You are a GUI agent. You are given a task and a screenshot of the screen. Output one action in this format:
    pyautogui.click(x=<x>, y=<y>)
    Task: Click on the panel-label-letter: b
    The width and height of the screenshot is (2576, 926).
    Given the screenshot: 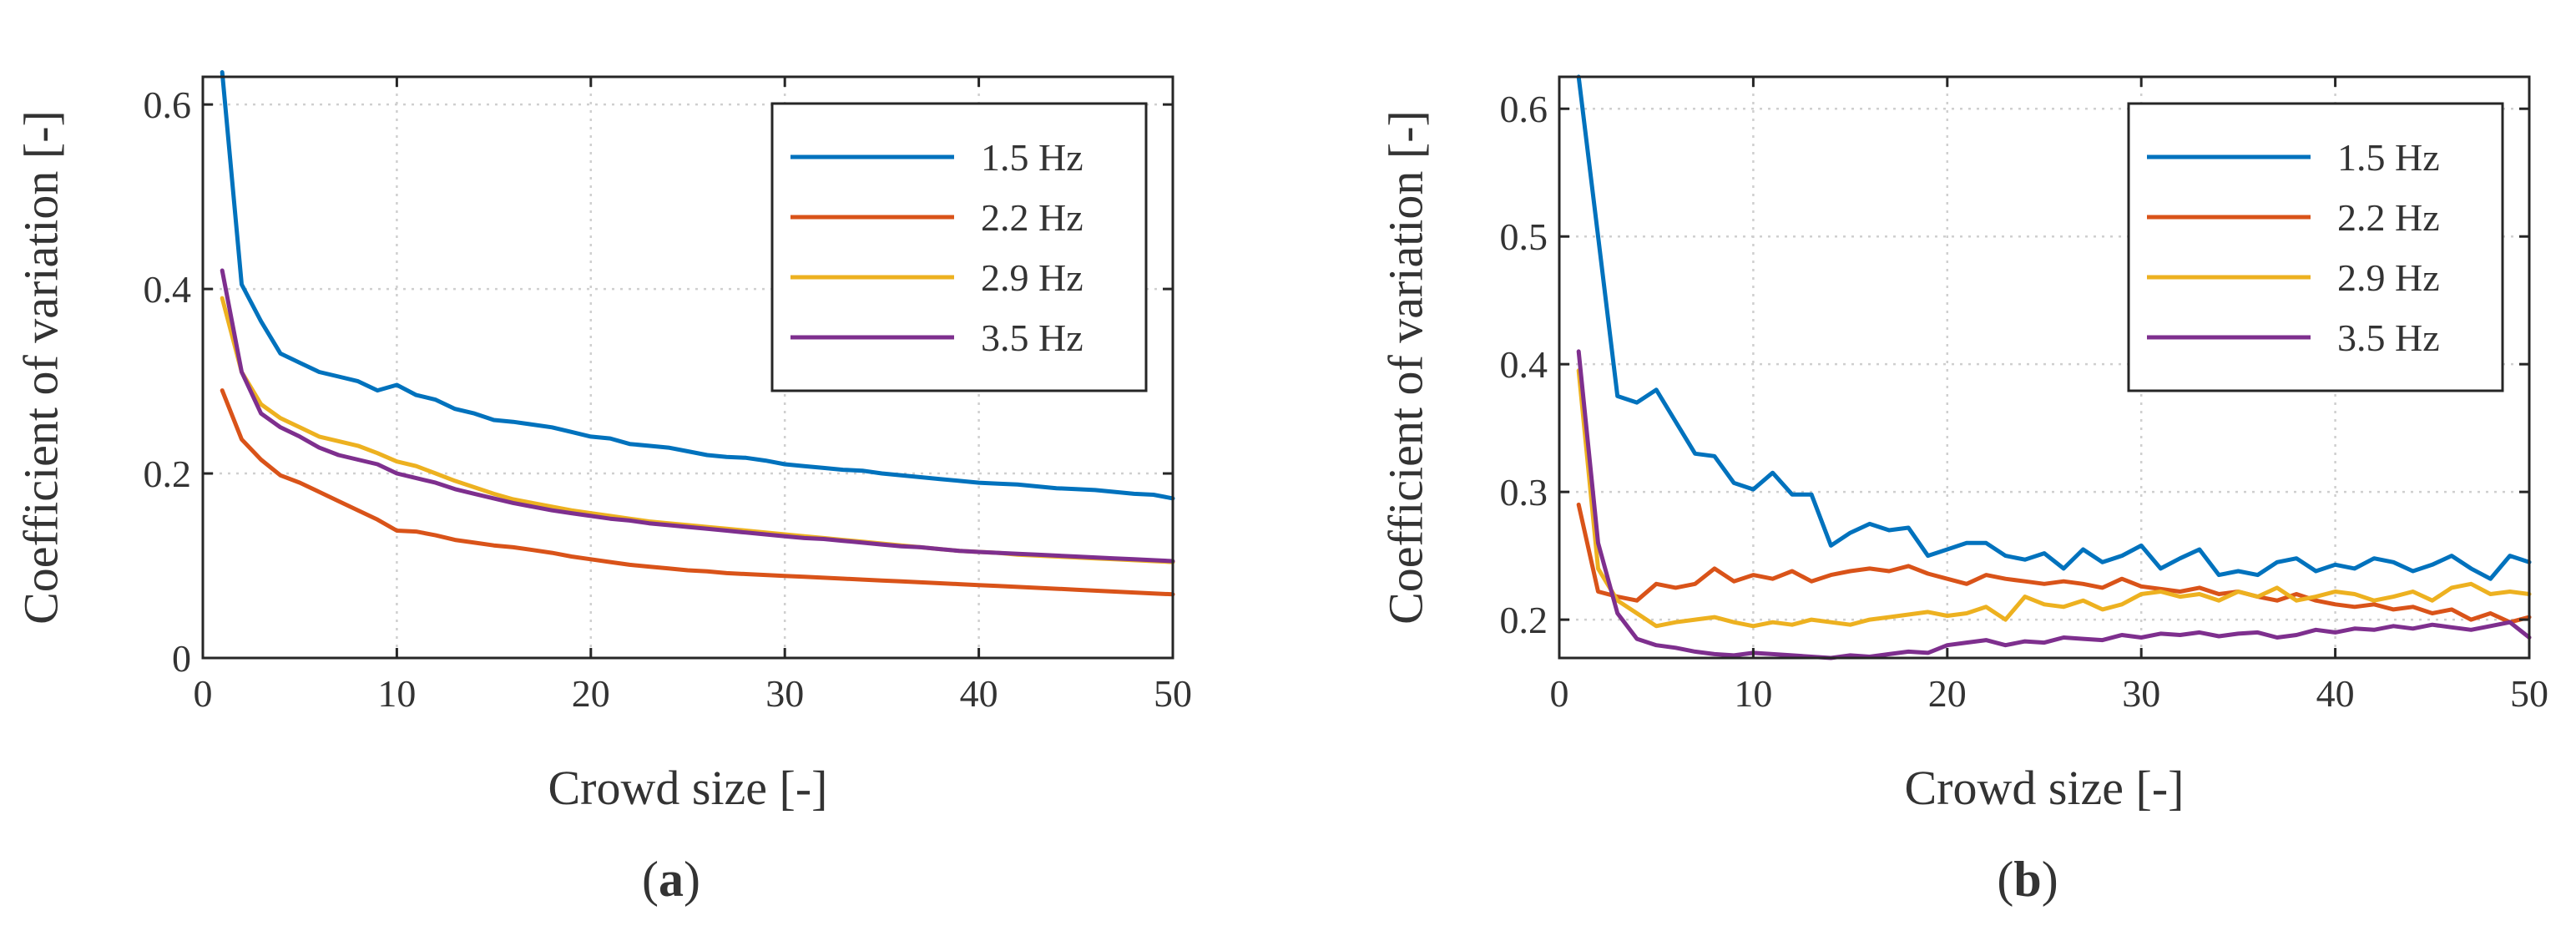 What is the action you would take?
    pyautogui.click(x=2027, y=880)
    